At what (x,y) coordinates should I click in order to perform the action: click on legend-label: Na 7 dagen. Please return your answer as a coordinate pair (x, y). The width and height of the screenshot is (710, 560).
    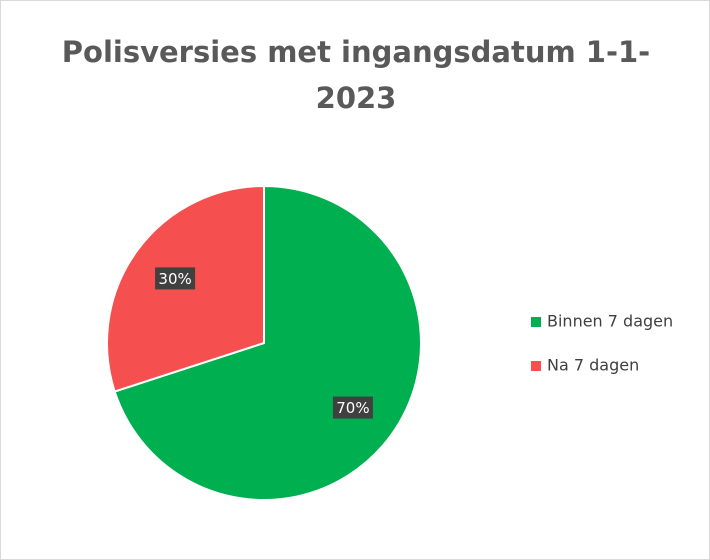
    Looking at the image, I should click on (593, 365).